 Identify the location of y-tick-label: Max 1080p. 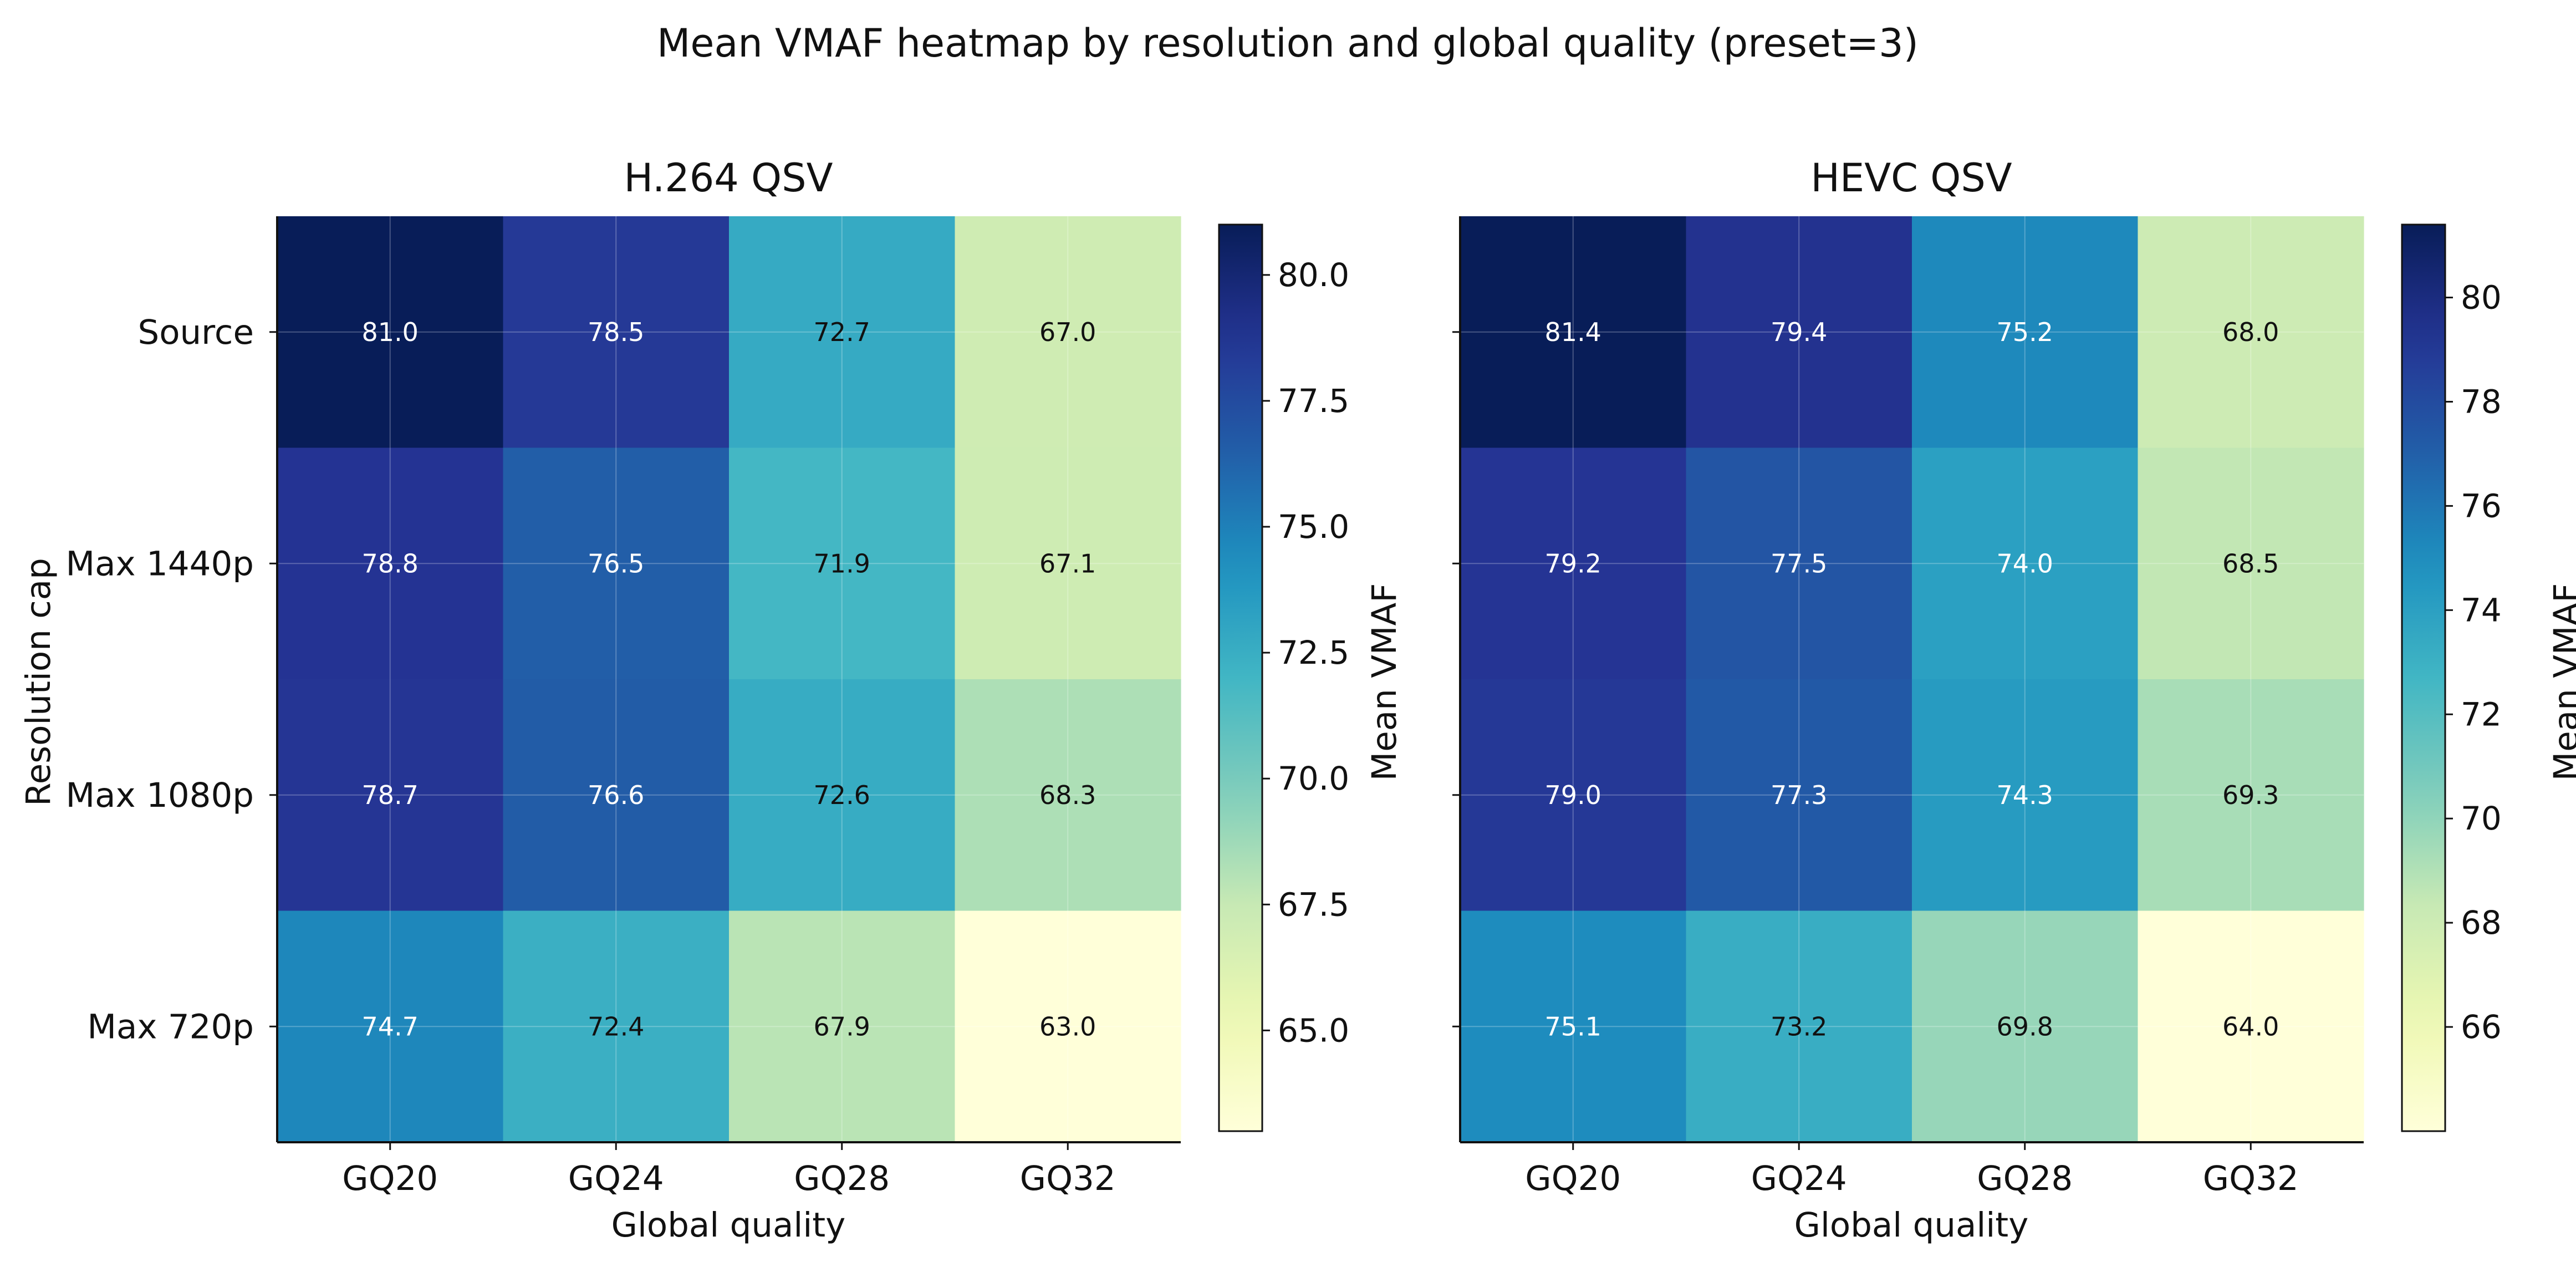
(160, 796).